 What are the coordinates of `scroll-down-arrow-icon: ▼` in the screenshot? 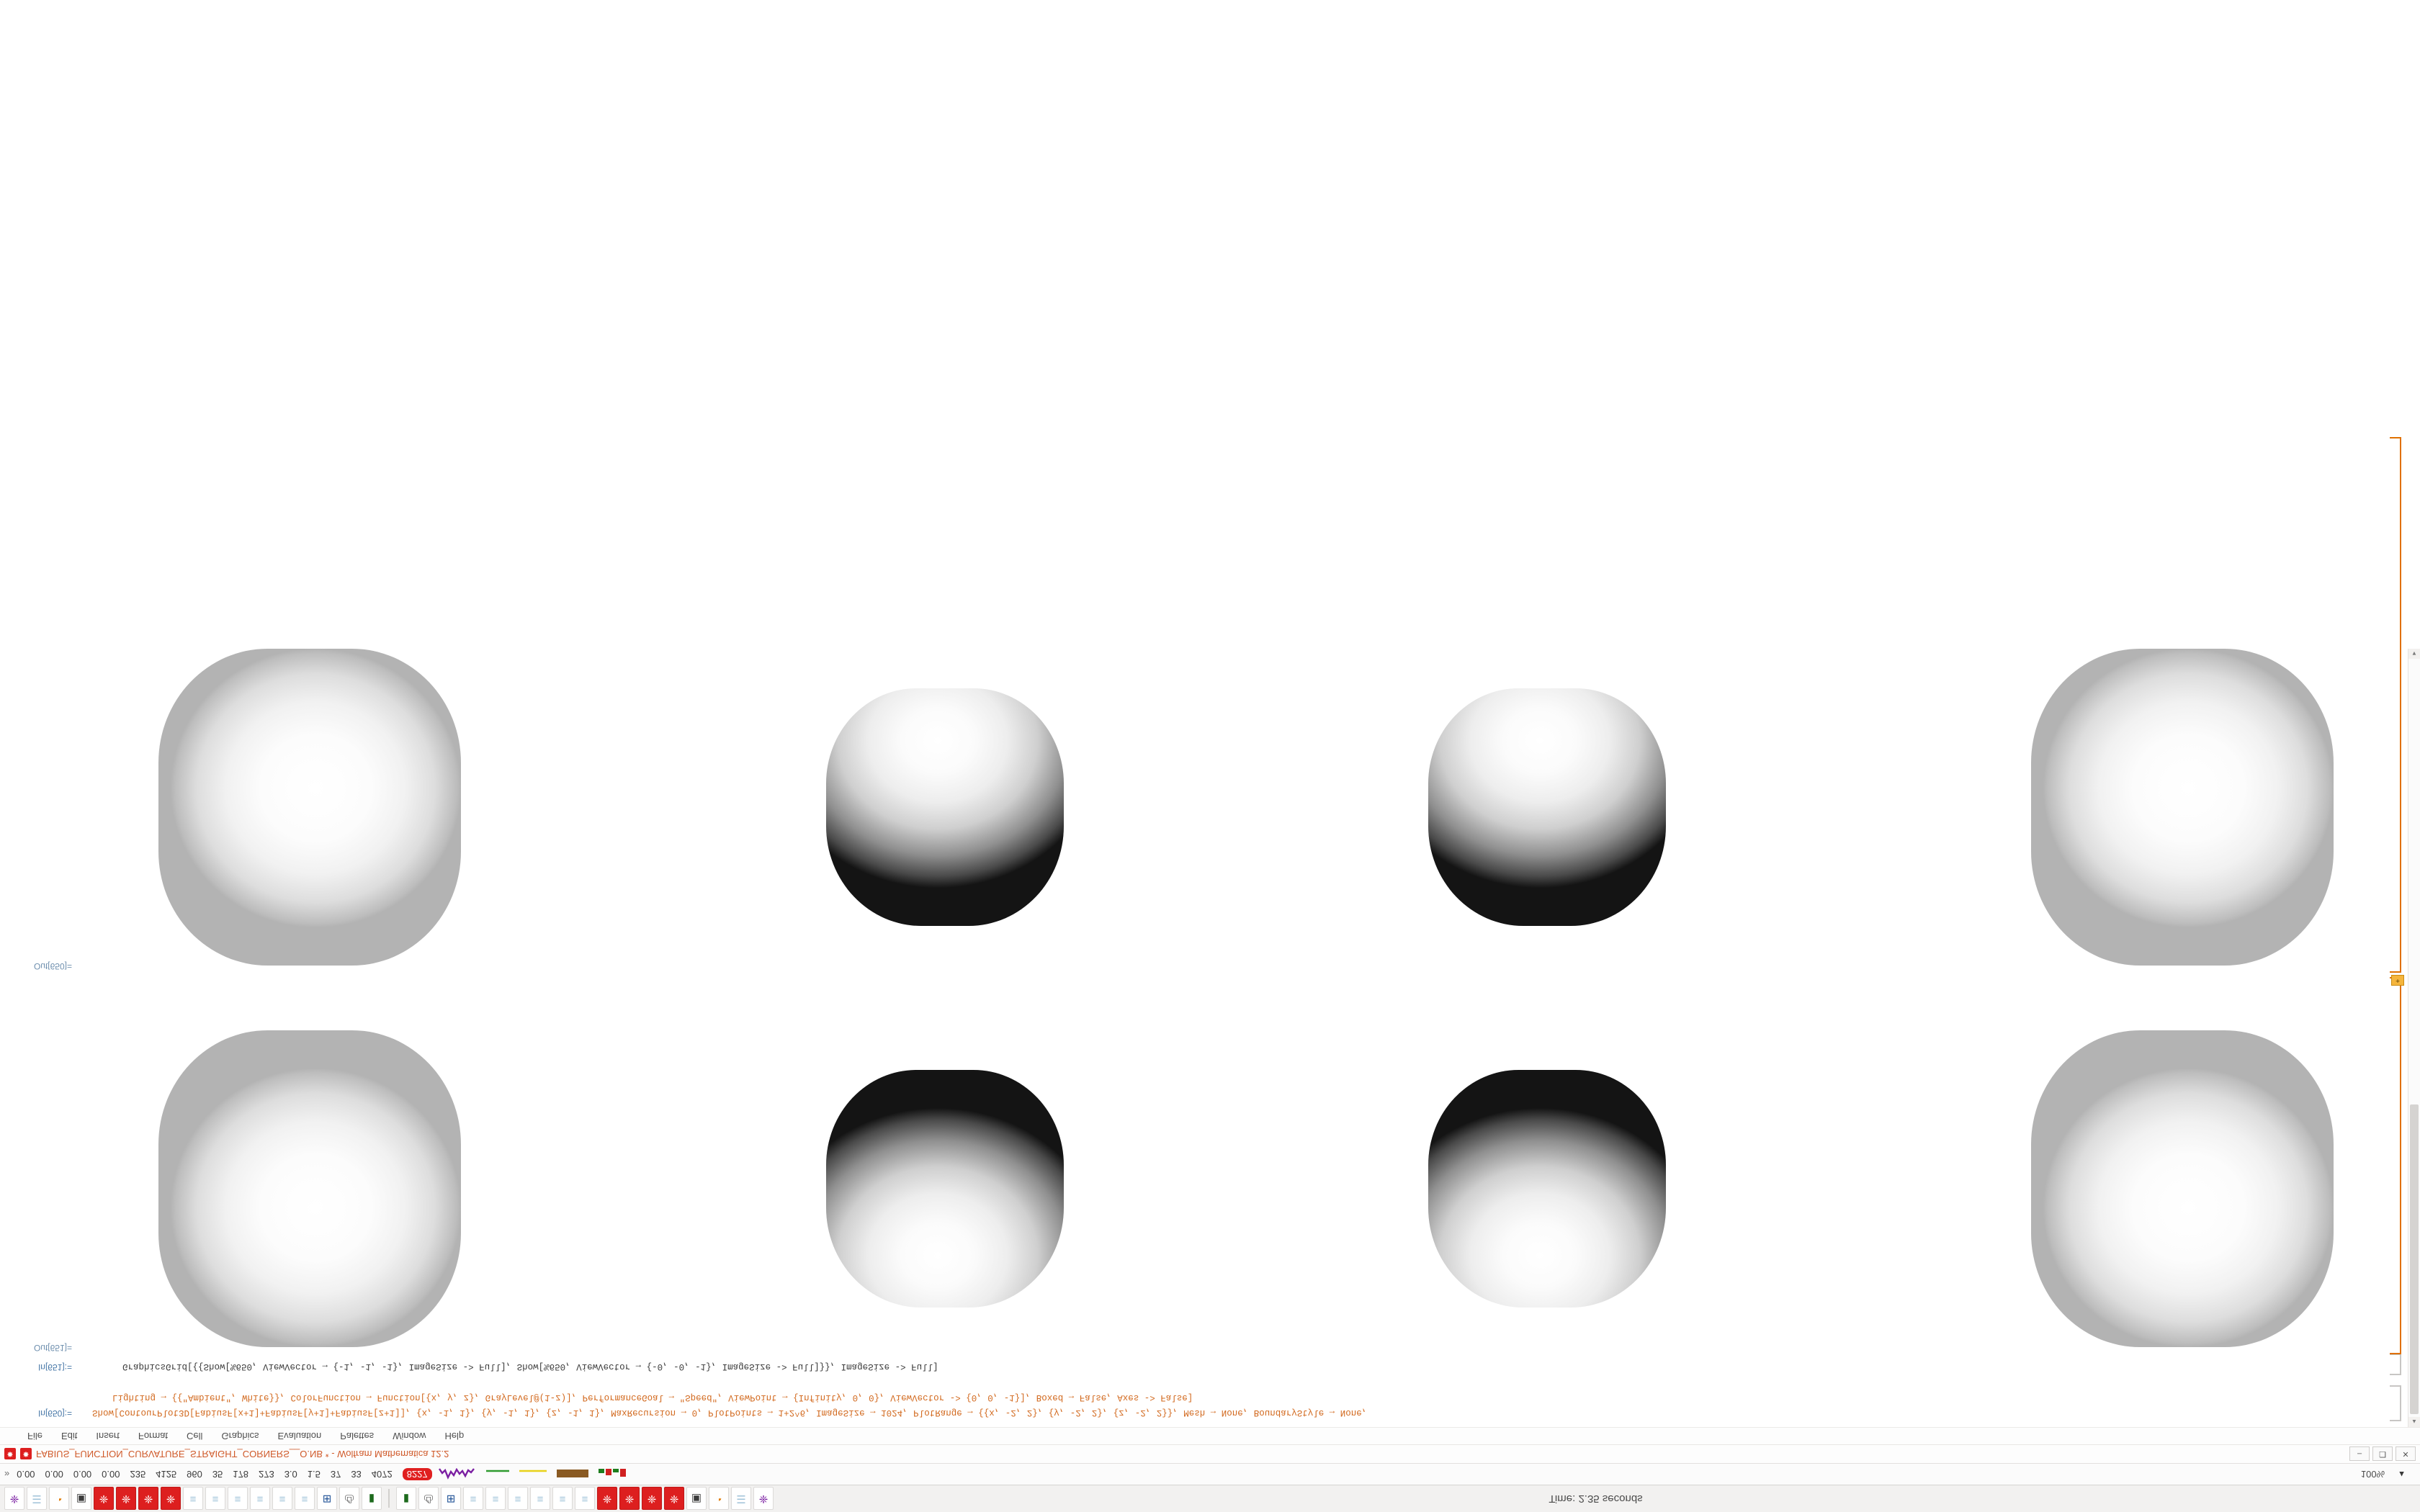 It's located at (2414, 654).